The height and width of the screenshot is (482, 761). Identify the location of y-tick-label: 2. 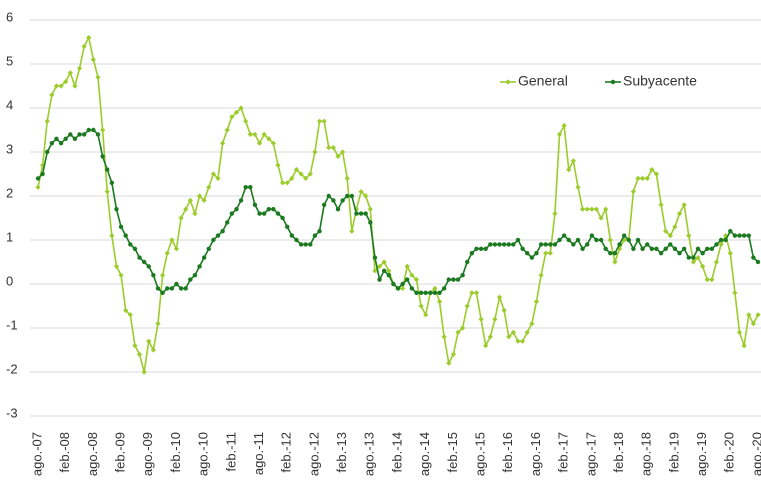
(9, 192).